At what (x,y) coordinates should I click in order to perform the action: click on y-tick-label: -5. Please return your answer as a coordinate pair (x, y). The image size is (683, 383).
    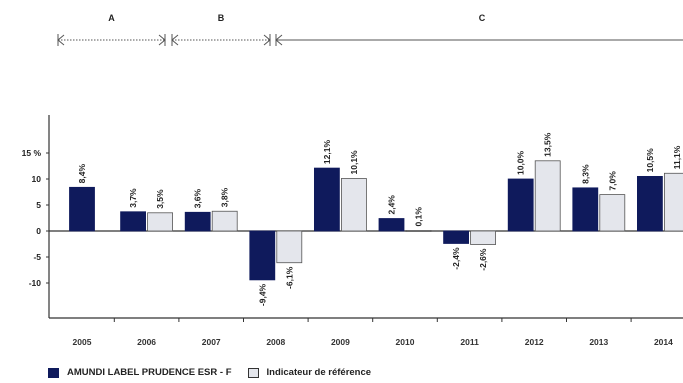
    Looking at the image, I should click on (37, 257).